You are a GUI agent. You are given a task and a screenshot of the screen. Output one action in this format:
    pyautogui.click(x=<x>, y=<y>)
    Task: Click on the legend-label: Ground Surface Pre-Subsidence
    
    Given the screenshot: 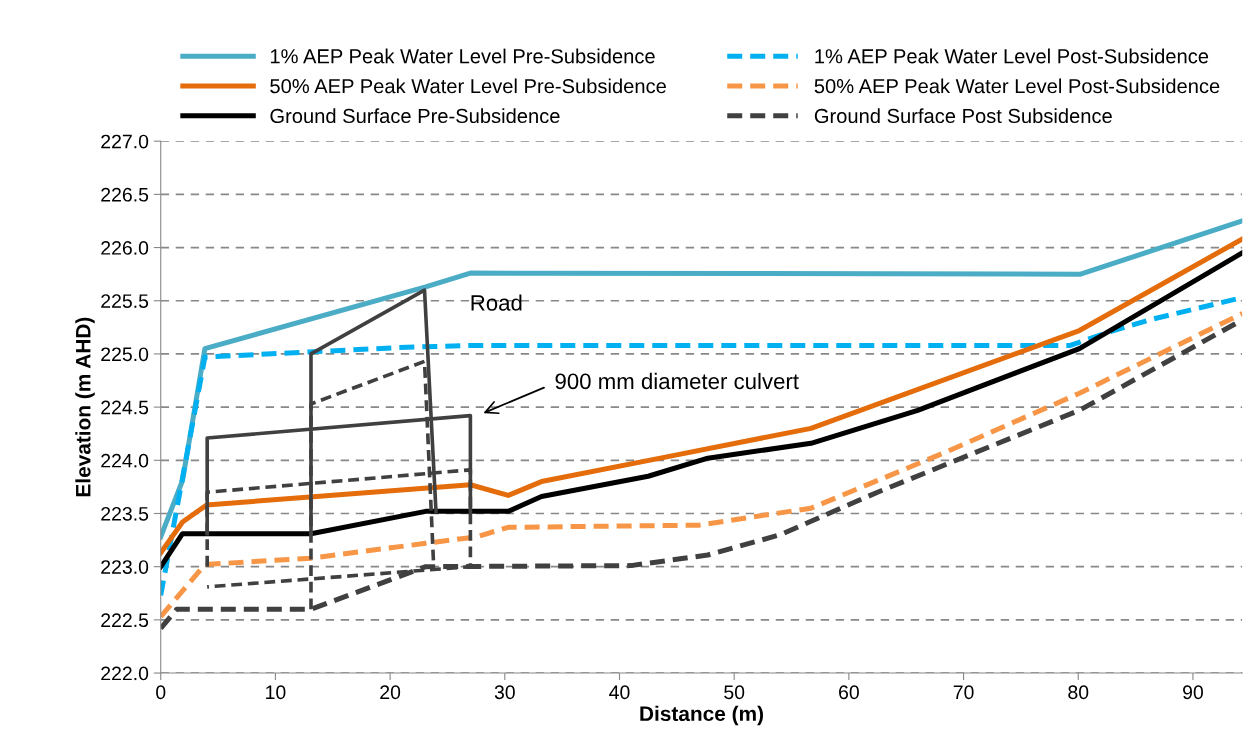 What is the action you would take?
    pyautogui.click(x=415, y=116)
    